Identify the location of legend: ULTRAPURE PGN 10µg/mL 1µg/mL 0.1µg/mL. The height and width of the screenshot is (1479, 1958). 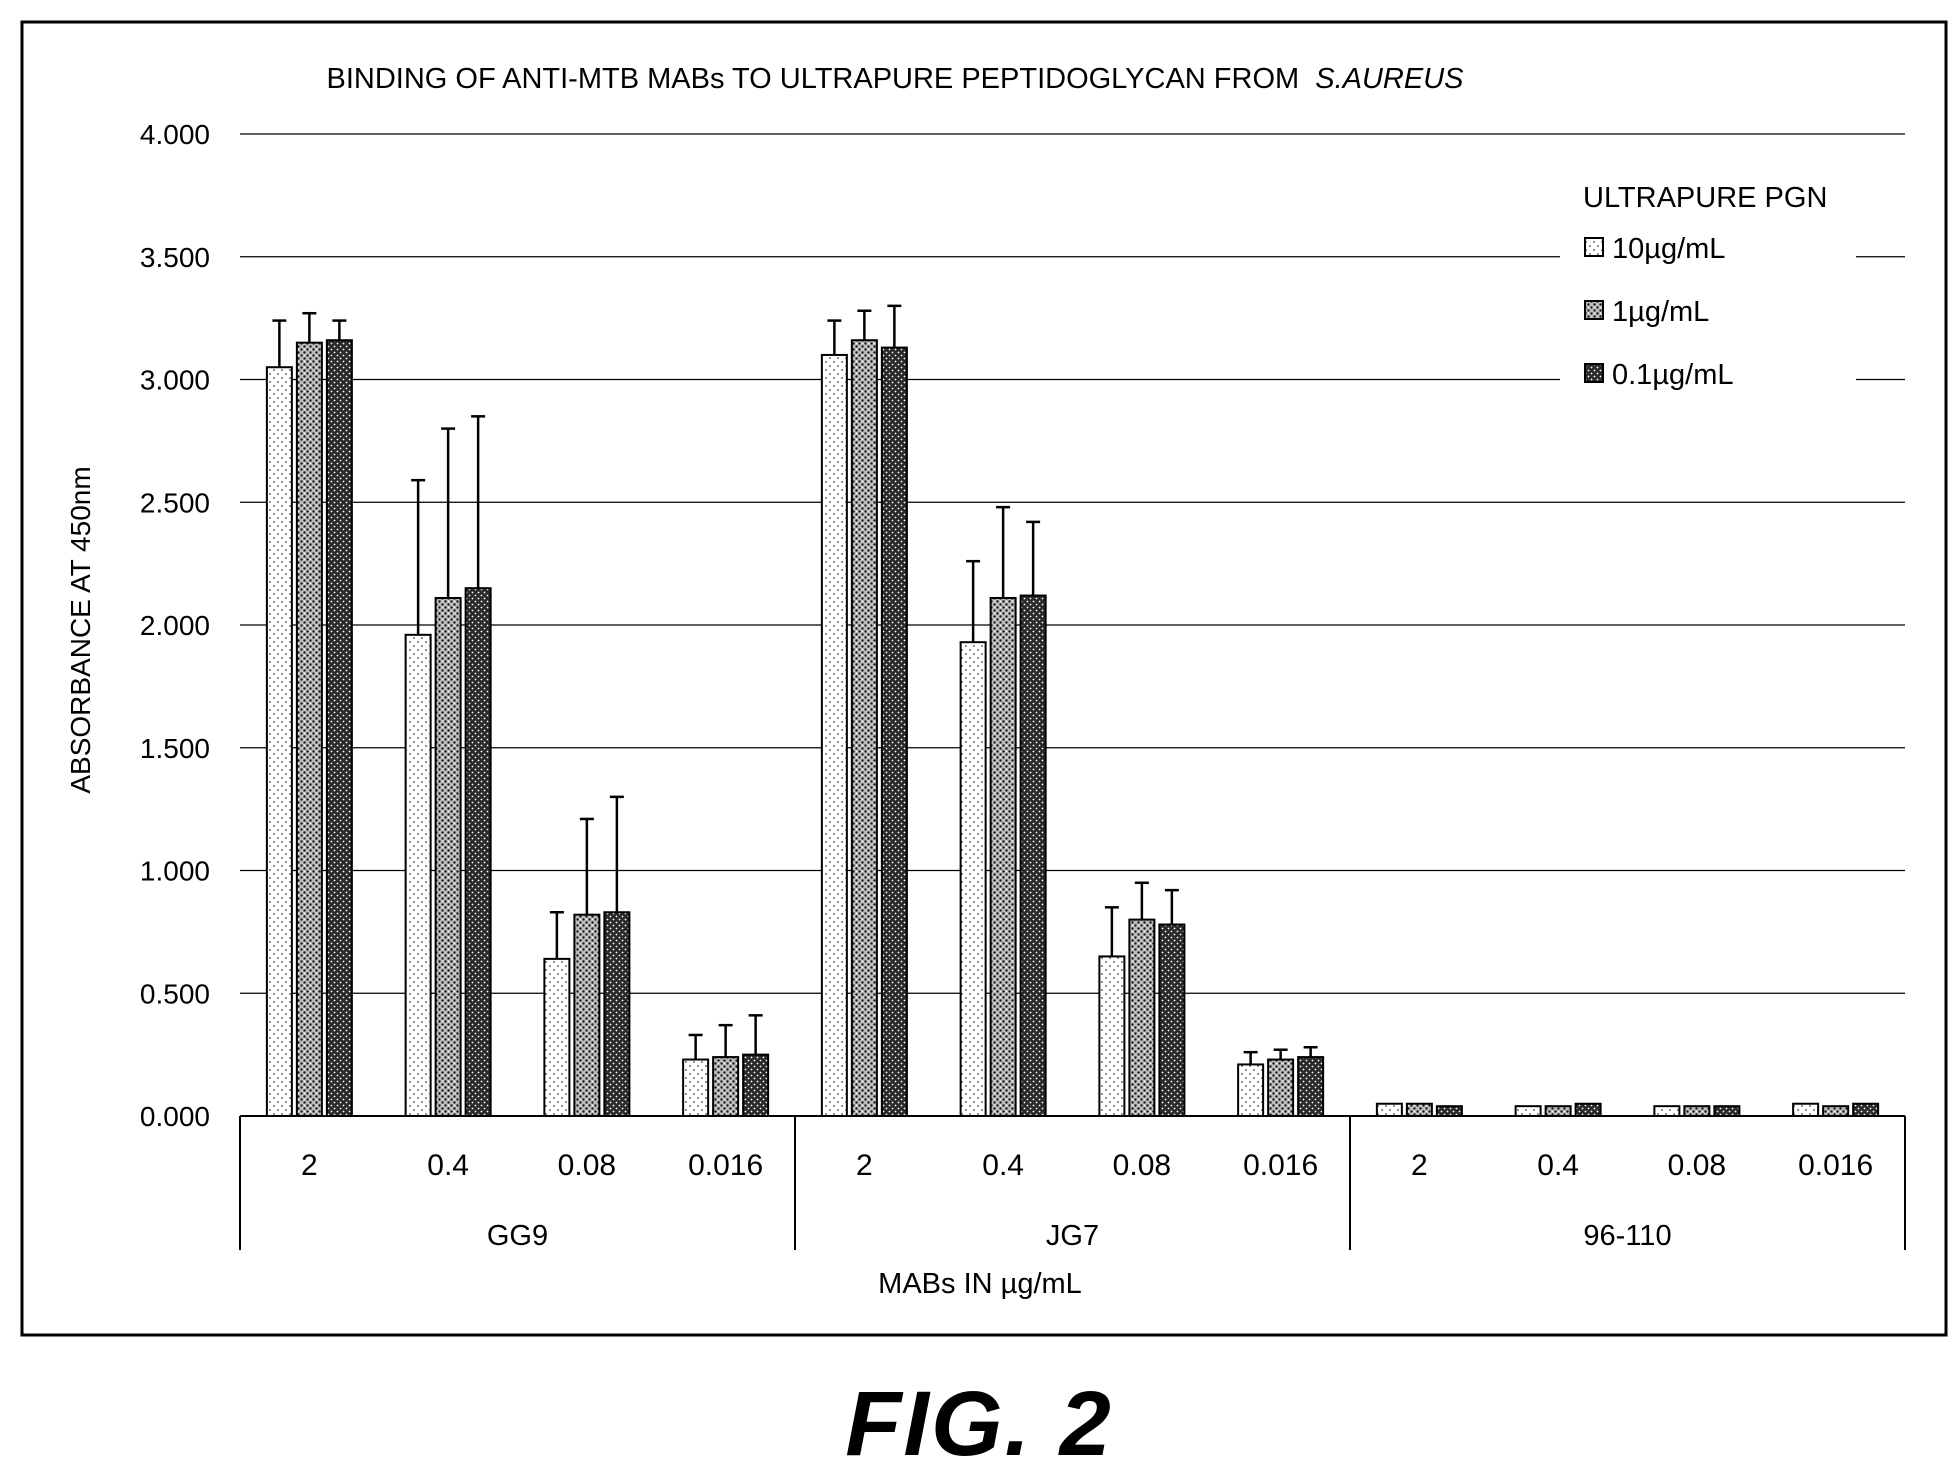
(1708, 295).